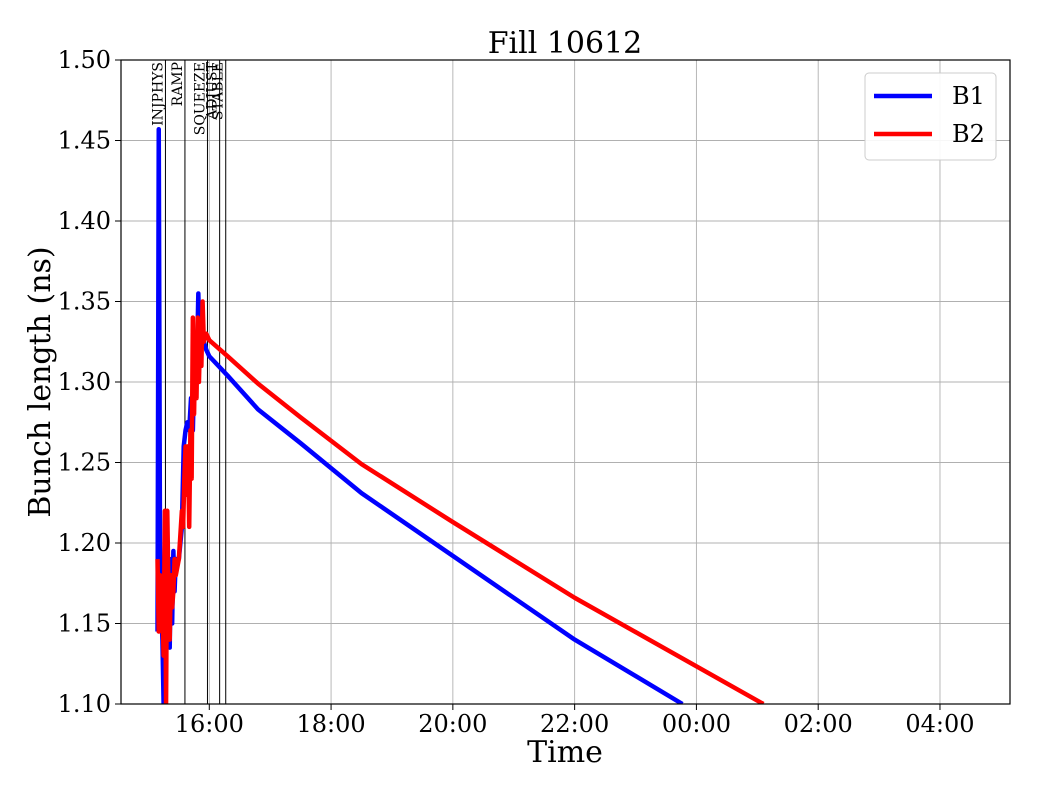 The height and width of the screenshot is (800, 1040). Describe the element at coordinates (84, 141) in the screenshot. I see `y-tick-label: 1.45` at that location.